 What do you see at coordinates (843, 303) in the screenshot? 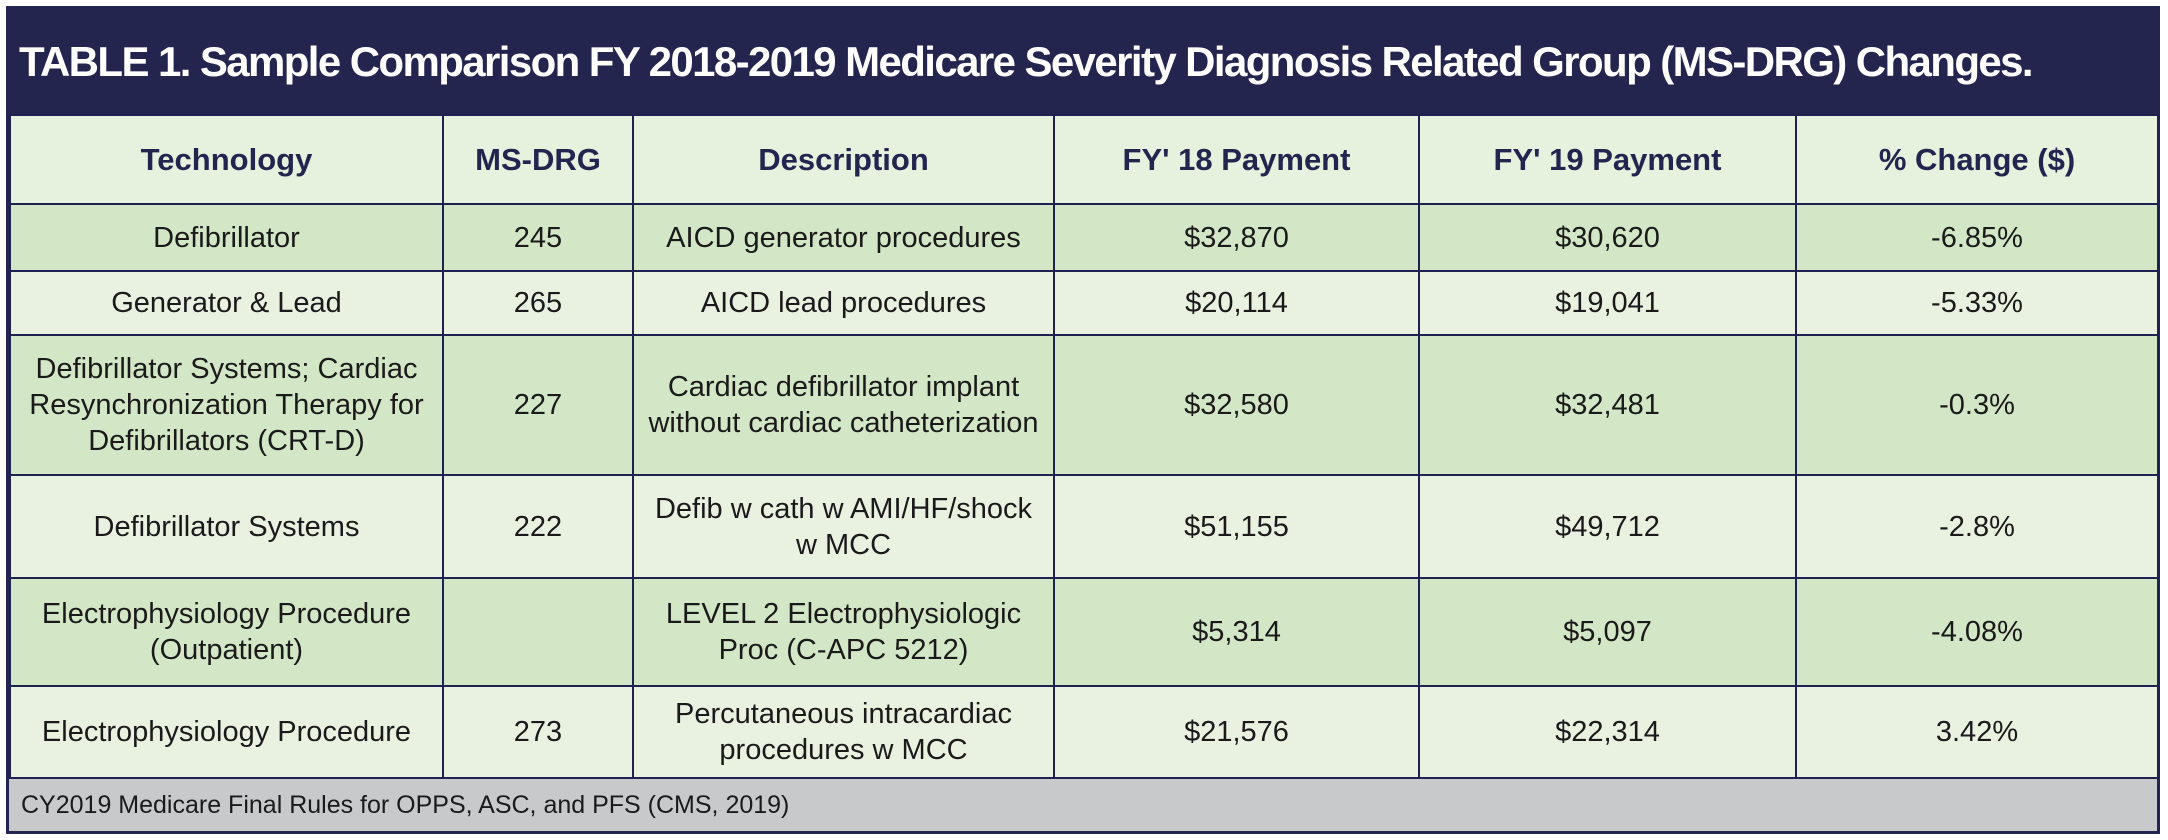
I see `cell-description: AICD lead procedures` at bounding box center [843, 303].